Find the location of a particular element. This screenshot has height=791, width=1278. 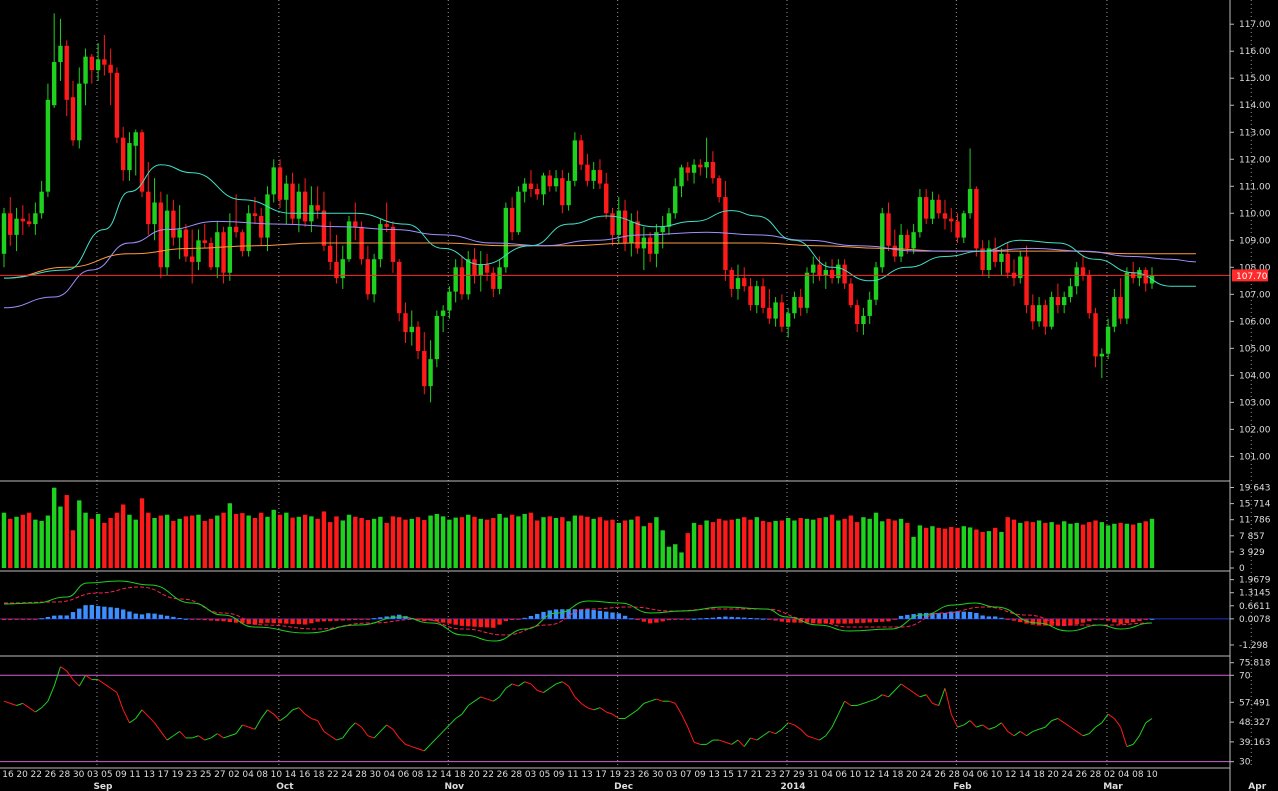

volume-tick-label: 19 643 is located at coordinates (1255, 489).